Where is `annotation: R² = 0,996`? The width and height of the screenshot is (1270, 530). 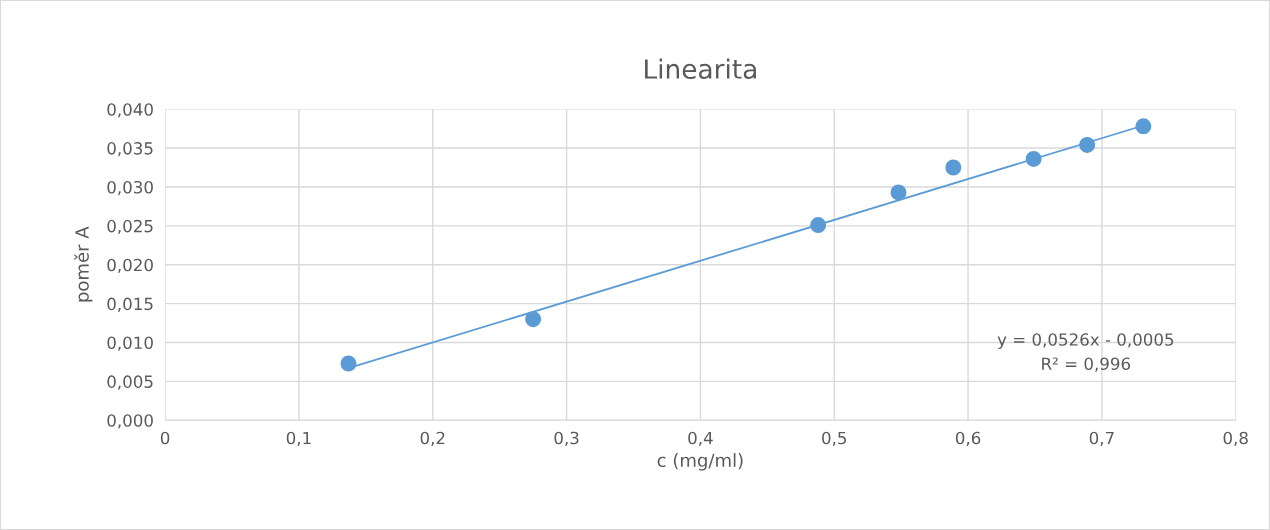 annotation: R² = 0,996 is located at coordinates (1086, 364).